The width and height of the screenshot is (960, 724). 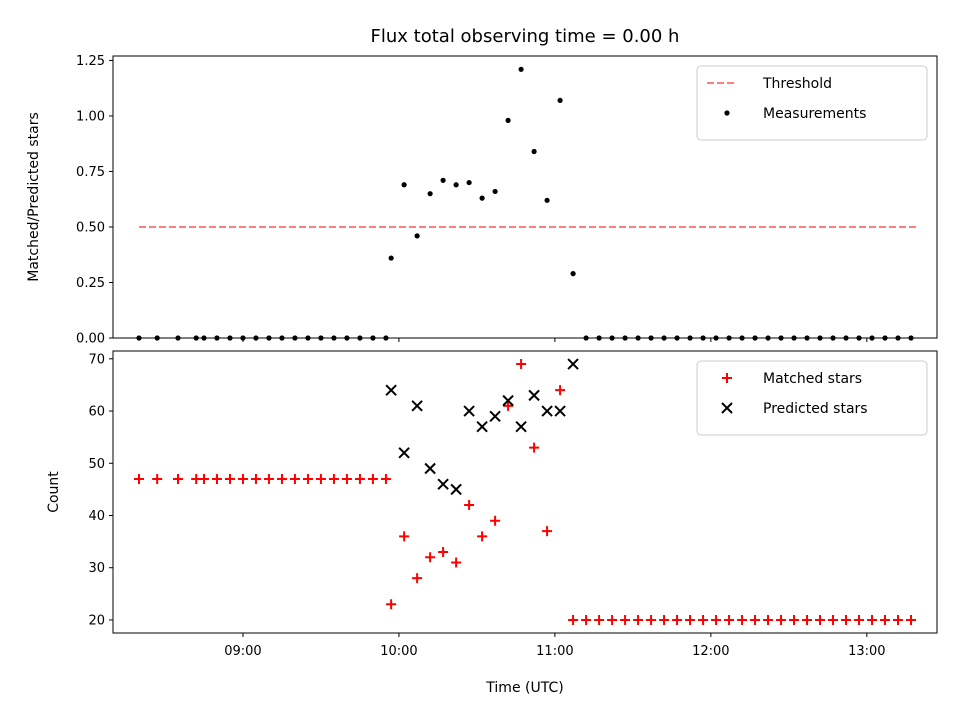 I want to click on bottom-y-axis-label: Count, so click(x=54, y=492).